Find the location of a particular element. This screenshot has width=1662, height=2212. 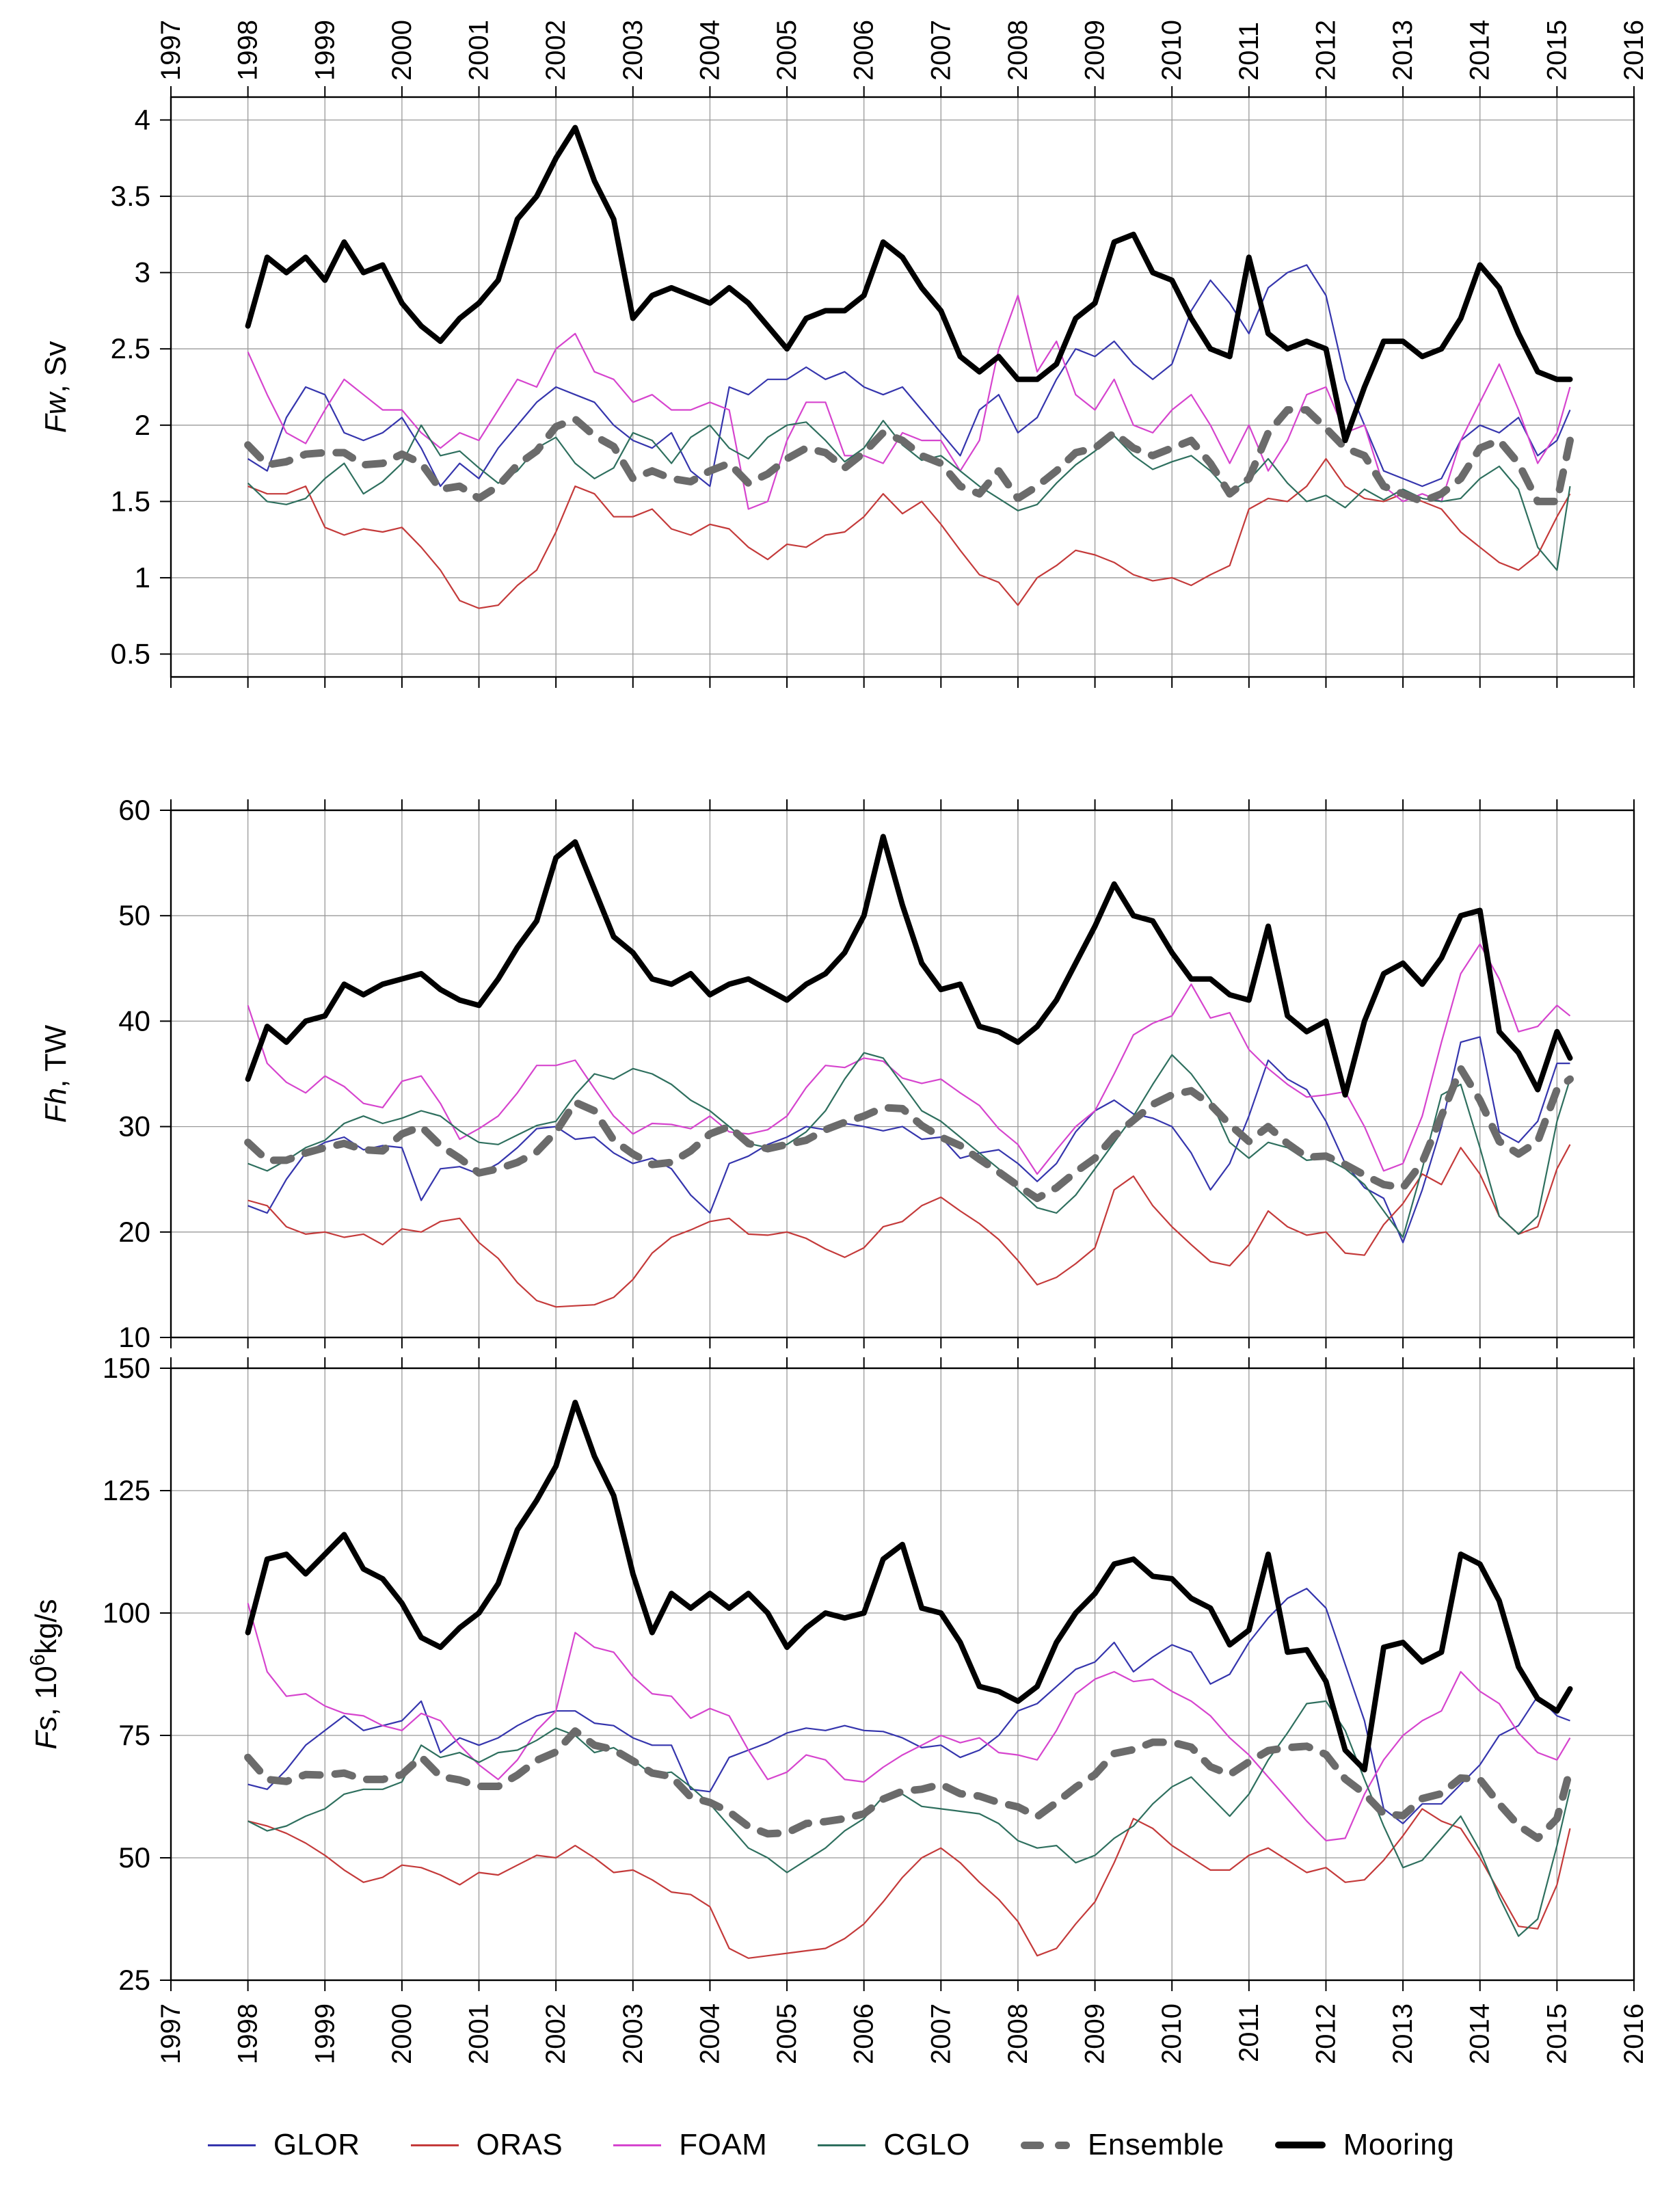

series-fh-cglo is located at coordinates (909, 1145).